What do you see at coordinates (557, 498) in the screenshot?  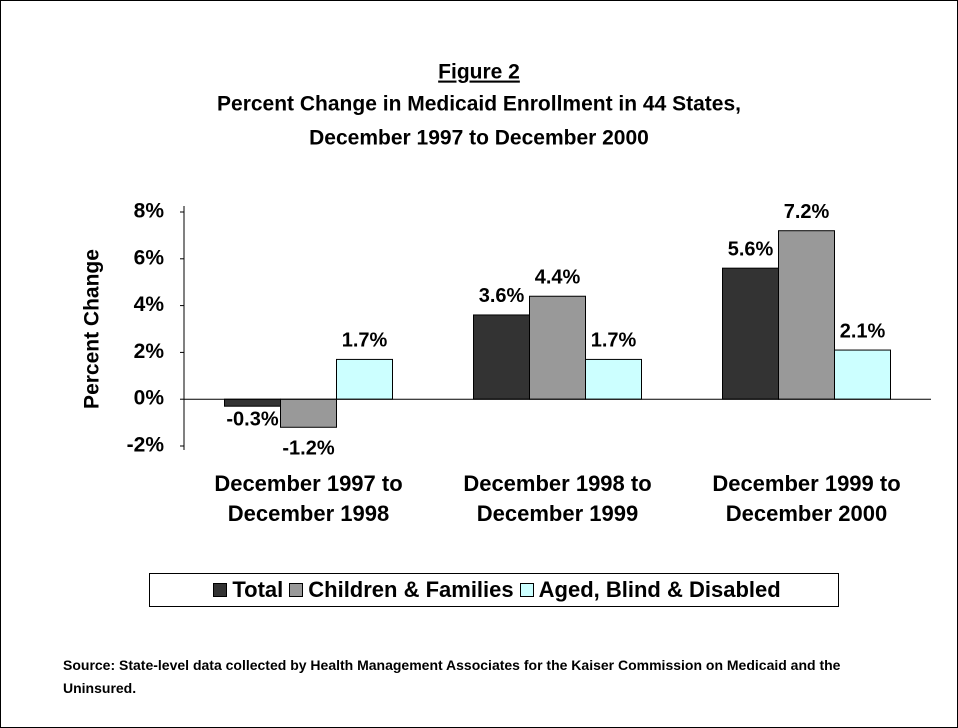 I see `x-tick-label: December 1998 to December 1999` at bounding box center [557, 498].